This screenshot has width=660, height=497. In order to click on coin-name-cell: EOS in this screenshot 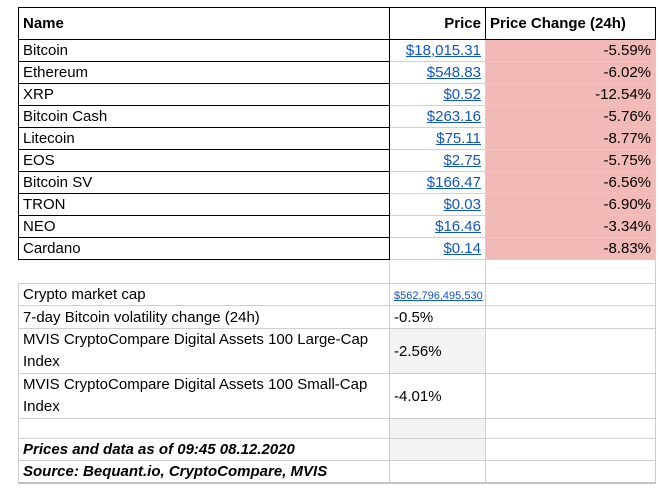, I will do `click(204, 160)`.